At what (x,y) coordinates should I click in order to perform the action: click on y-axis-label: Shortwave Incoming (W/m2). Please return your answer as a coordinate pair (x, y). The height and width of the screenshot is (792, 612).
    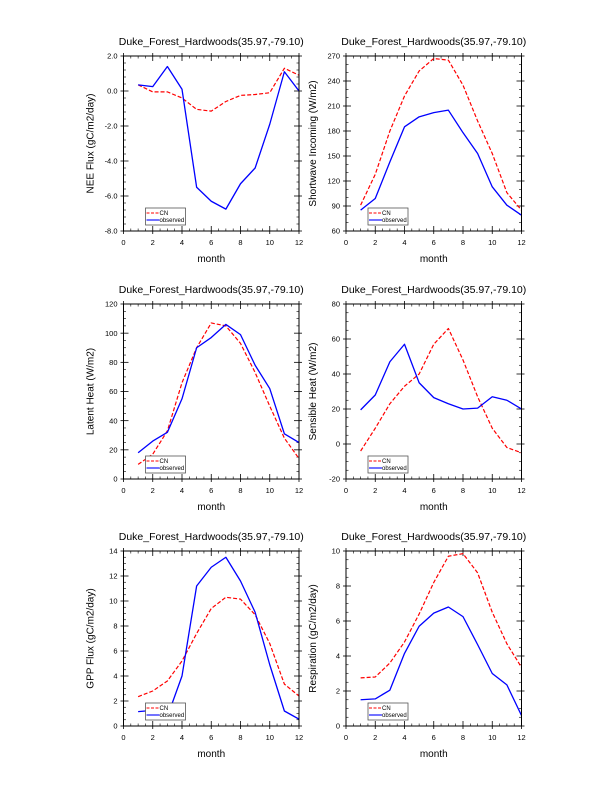
    Looking at the image, I should click on (313, 143).